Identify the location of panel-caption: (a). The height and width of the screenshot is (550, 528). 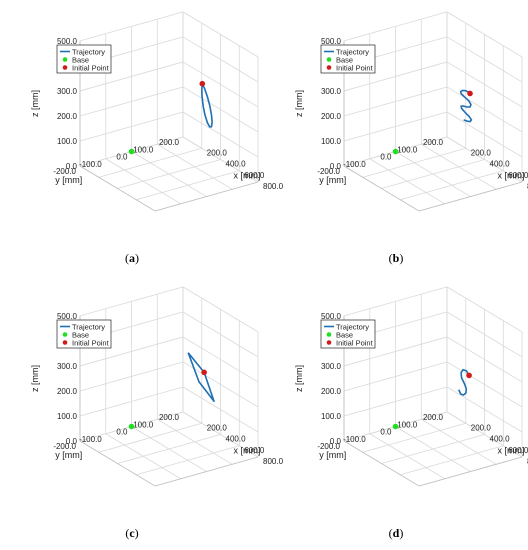
(132, 258).